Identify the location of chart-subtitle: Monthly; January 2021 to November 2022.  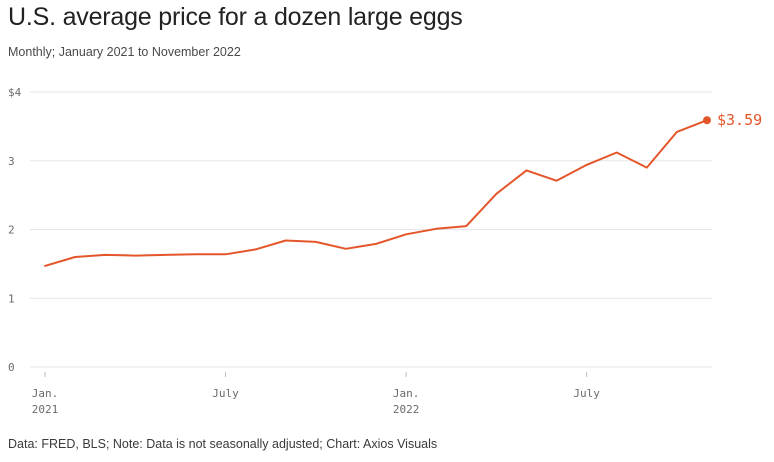
(124, 52).